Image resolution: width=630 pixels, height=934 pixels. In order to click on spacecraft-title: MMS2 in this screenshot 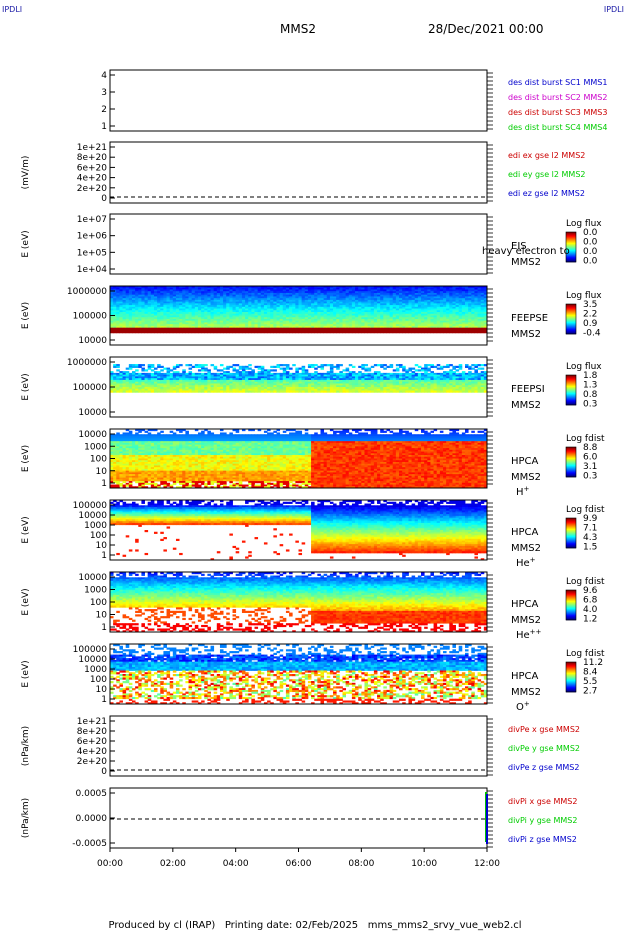, I will do `click(298, 29)`.